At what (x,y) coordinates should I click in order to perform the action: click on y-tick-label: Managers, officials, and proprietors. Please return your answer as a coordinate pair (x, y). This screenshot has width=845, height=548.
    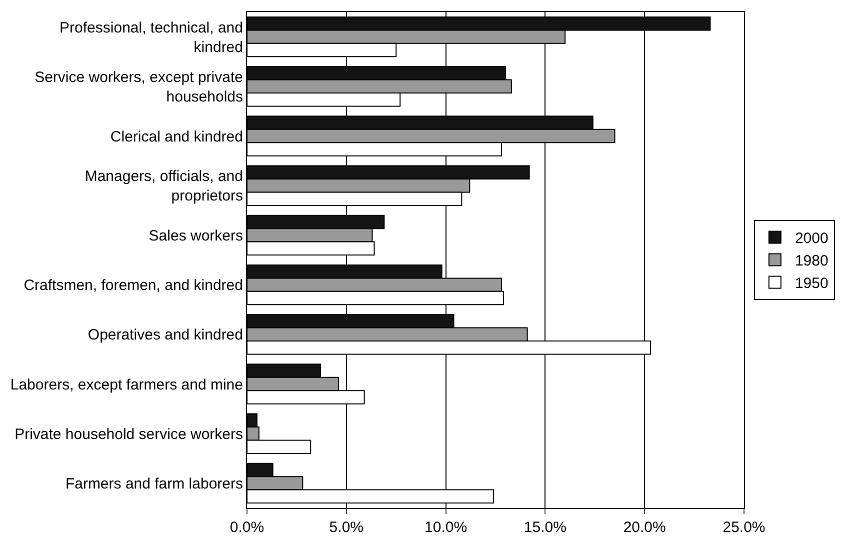
    Looking at the image, I should click on (163, 186).